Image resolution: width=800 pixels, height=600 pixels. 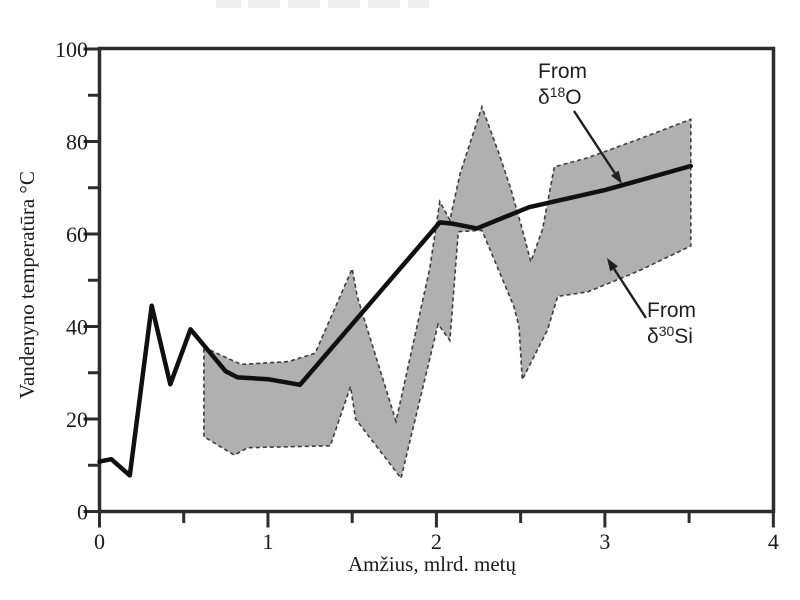 What do you see at coordinates (436, 541) in the screenshot?
I see `x-tick-label: 2` at bounding box center [436, 541].